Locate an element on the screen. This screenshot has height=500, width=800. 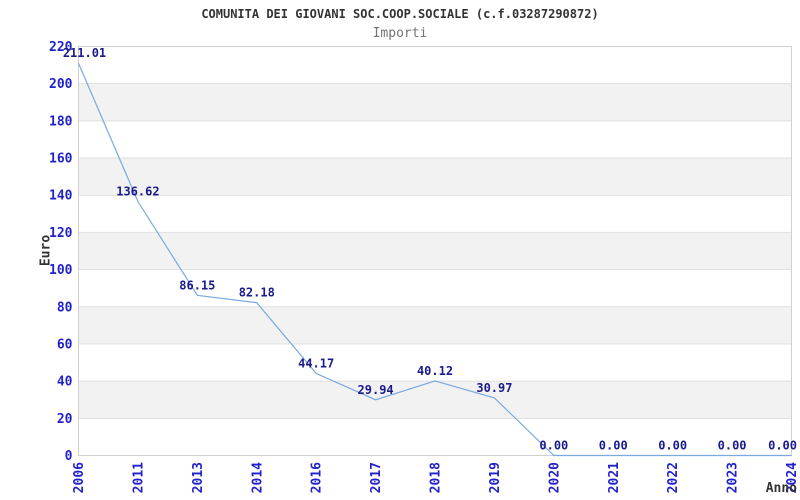
y-tick-label: 220 is located at coordinates (61, 47).